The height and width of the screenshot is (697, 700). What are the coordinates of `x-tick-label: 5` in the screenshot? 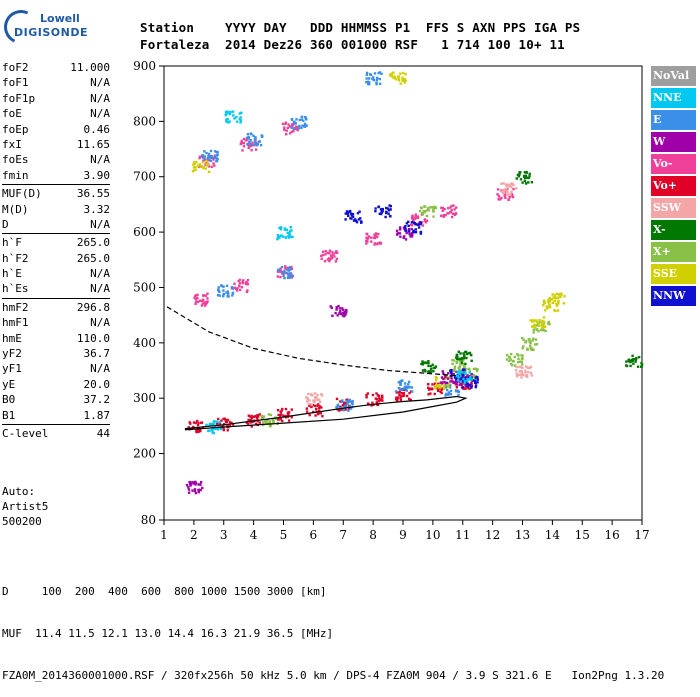 It's located at (284, 535).